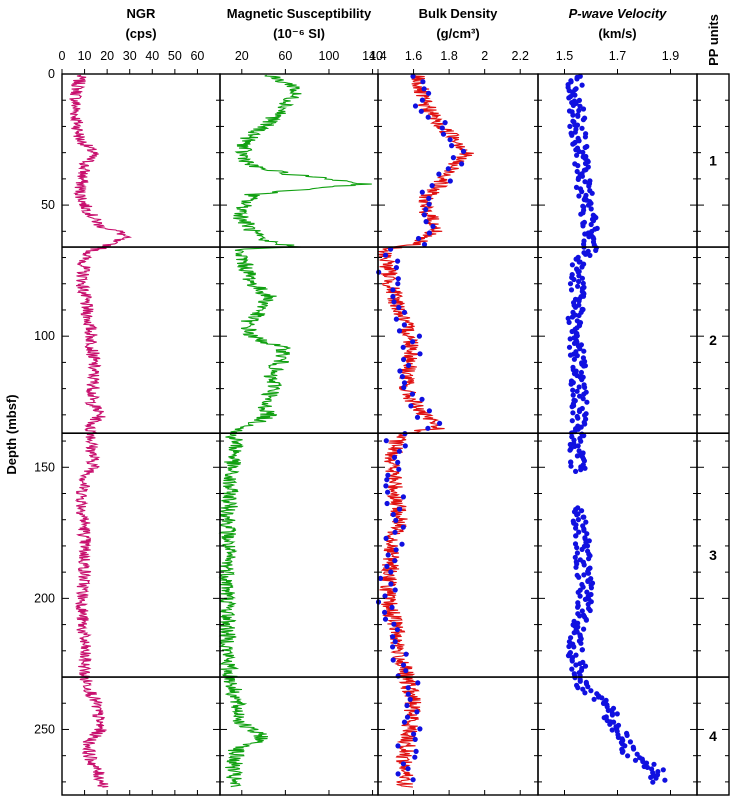 The width and height of the screenshot is (740, 810). Describe the element at coordinates (51, 74) in the screenshot. I see `y-tick-label: 0` at that location.